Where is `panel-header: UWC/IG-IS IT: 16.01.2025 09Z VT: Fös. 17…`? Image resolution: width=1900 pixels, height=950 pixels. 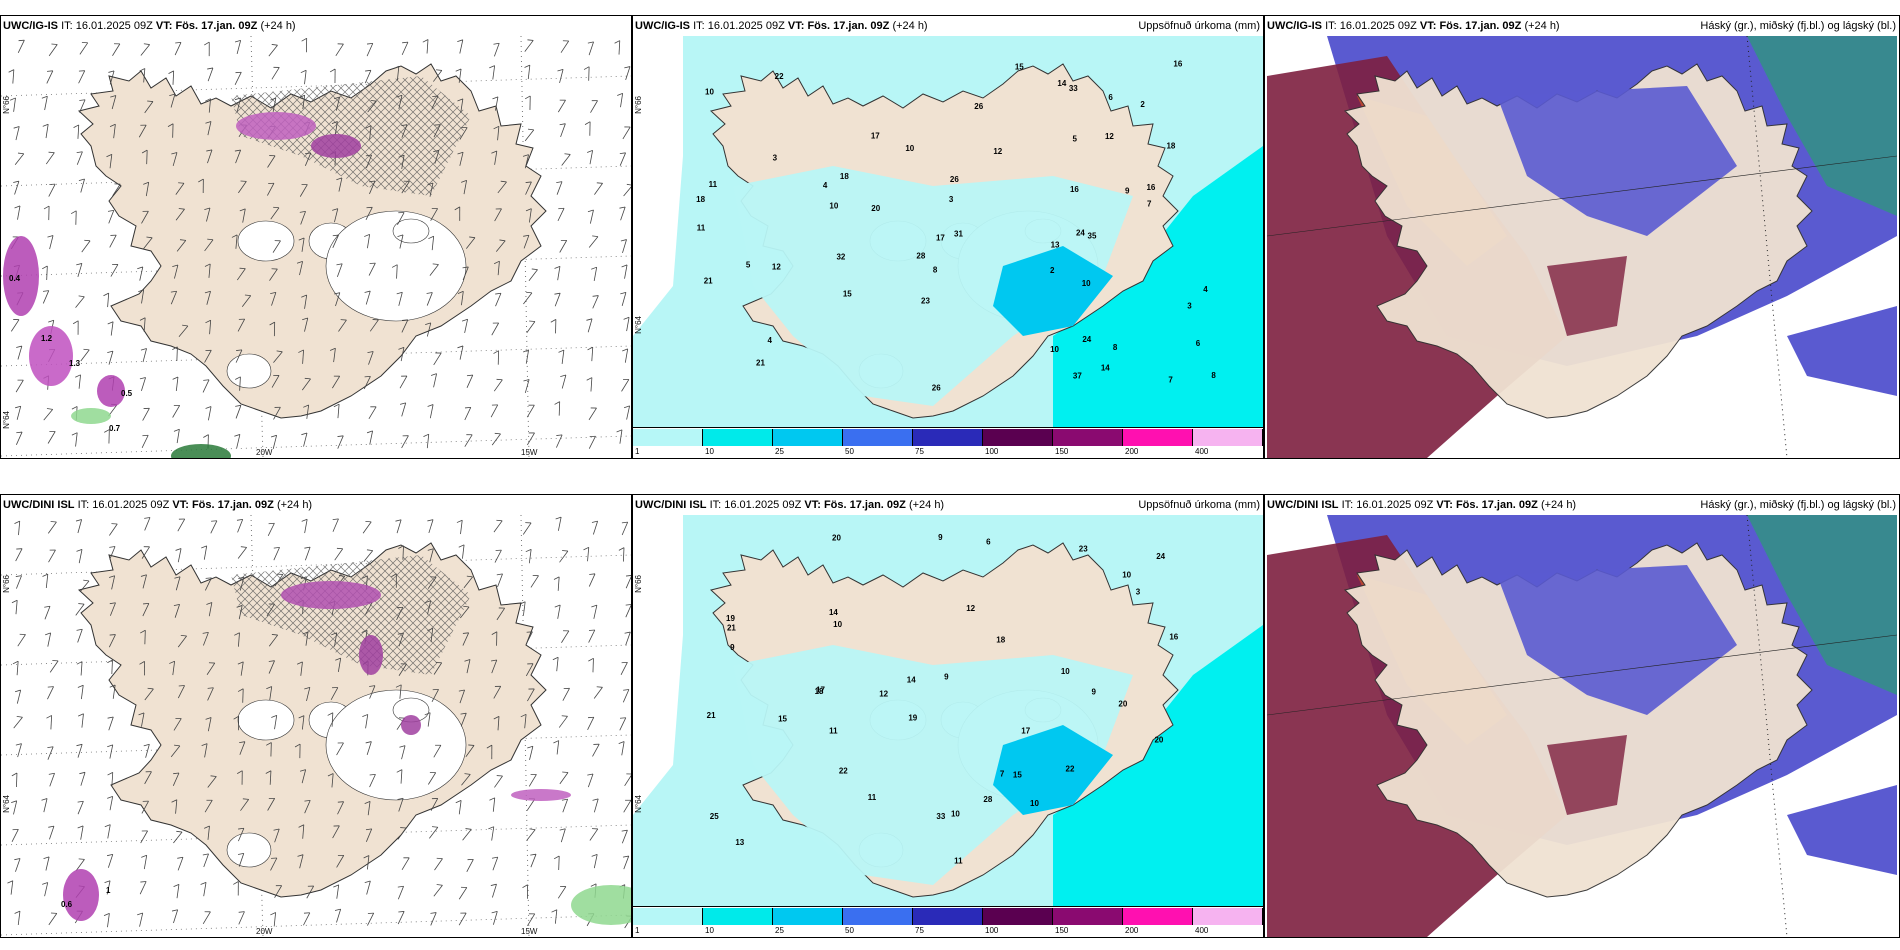 panel-header: UWC/IG-IS IT: 16.01.2025 09Z VT: Fös. 17… is located at coordinates (316, 26).